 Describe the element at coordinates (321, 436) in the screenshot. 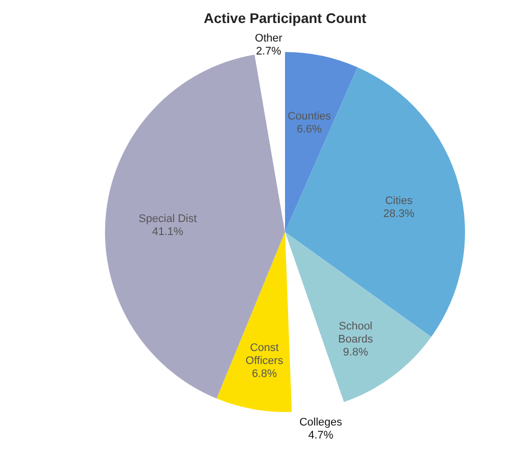

I see `data-label: 4.7%` at that location.